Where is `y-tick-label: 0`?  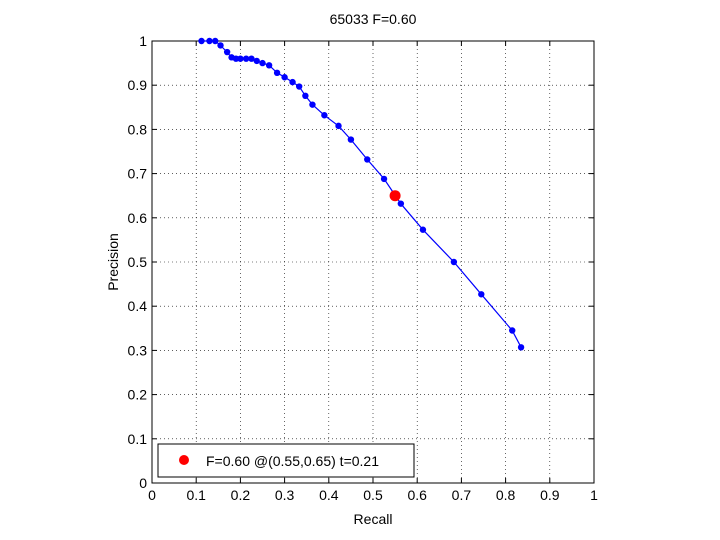 y-tick-label: 0 is located at coordinates (143, 483).